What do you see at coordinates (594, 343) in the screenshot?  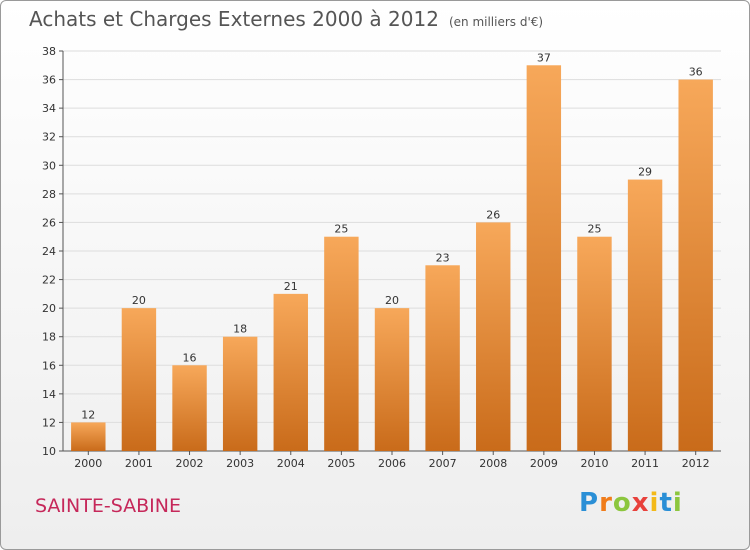 I see `bar-2010` at bounding box center [594, 343].